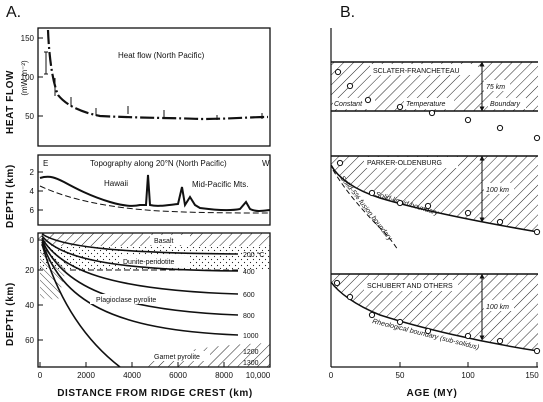 The height and width of the screenshot is (402, 543). What do you see at coordinates (251, 363) in the screenshot?
I see `isotherm-1300: 1300` at bounding box center [251, 363].